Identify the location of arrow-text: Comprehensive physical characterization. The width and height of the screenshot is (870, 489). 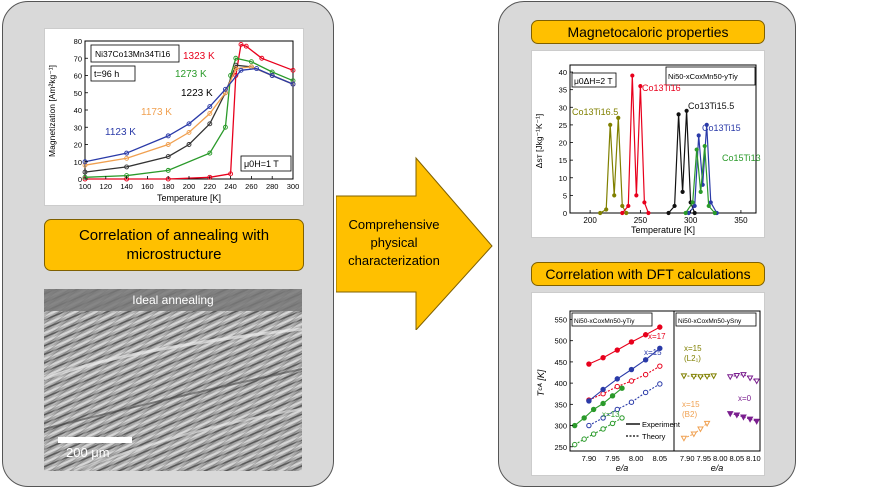
(394, 242).